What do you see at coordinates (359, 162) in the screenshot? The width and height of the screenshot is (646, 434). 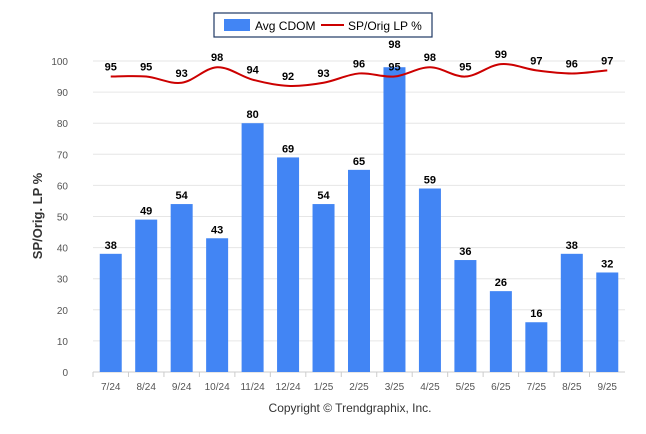 I see `bar-value-label: 65` at bounding box center [359, 162].